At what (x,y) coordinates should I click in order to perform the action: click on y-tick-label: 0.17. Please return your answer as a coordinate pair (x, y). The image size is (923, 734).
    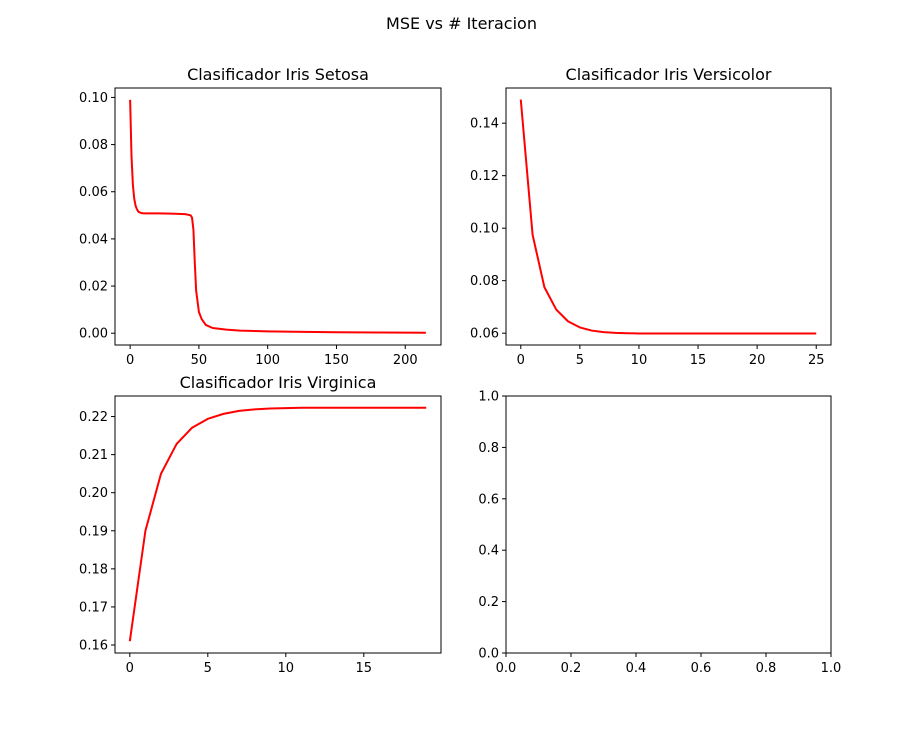
    Looking at the image, I should click on (93, 607).